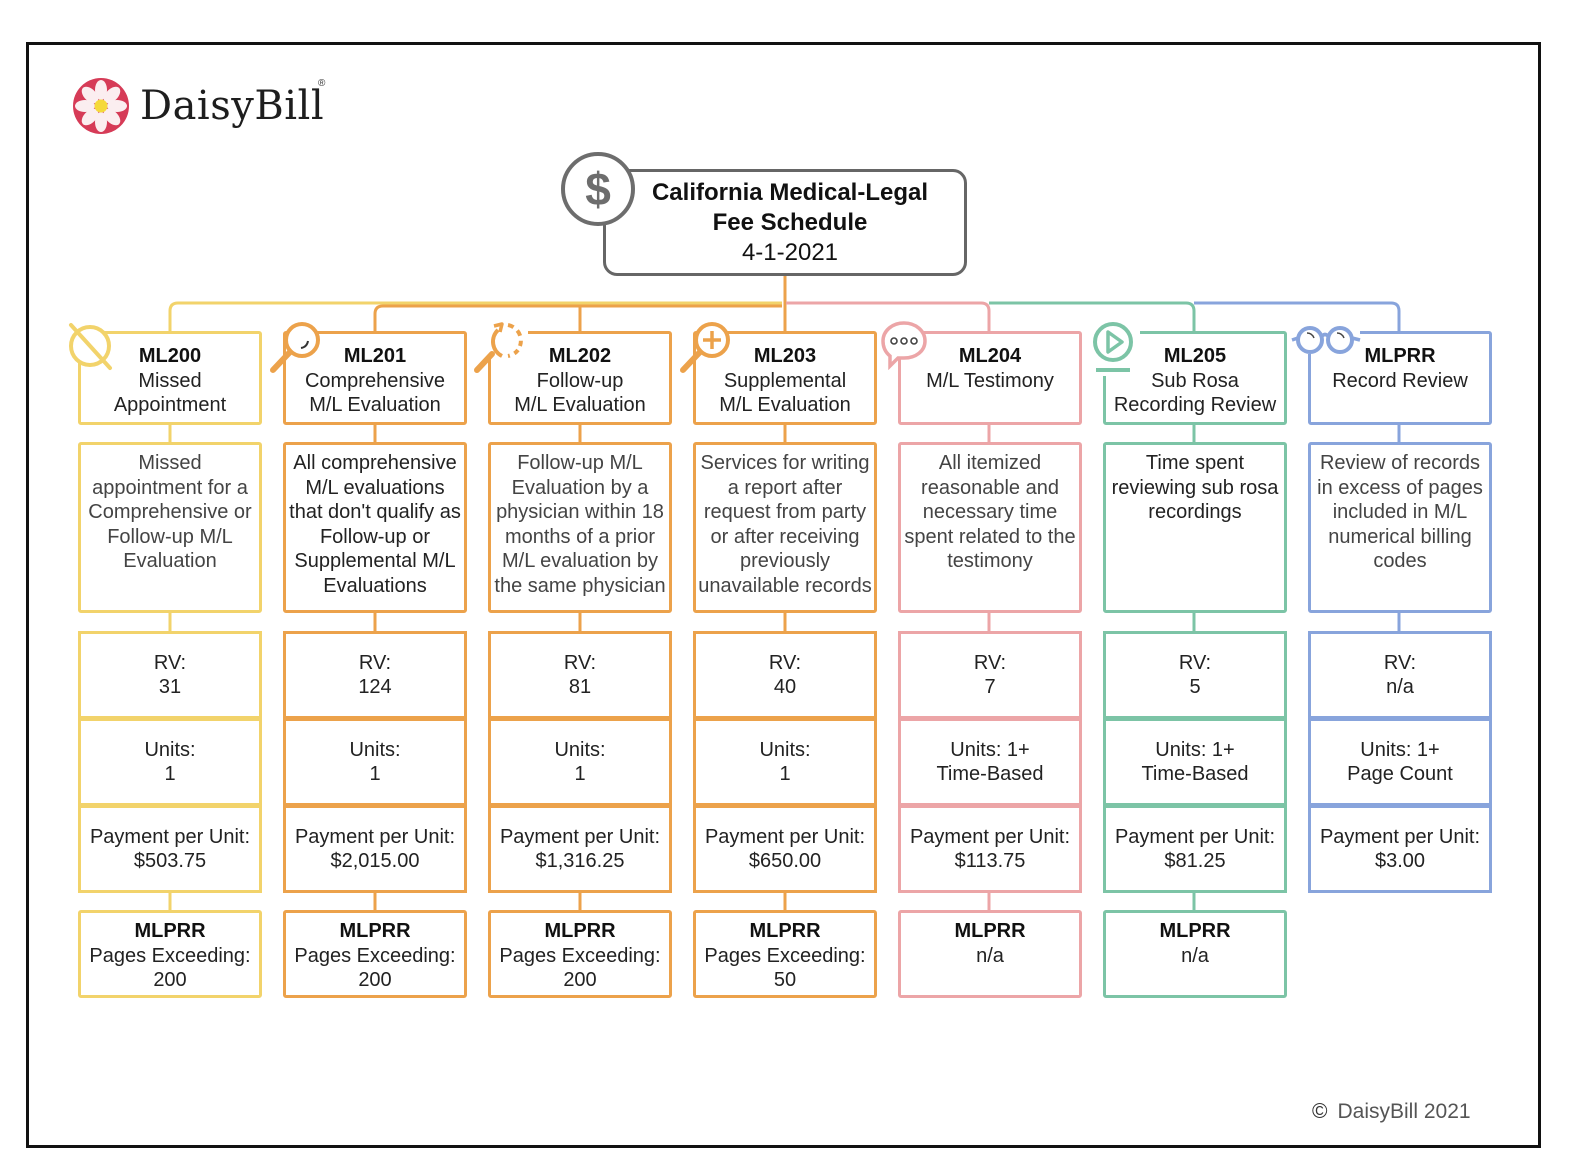 This screenshot has height=1176, width=1574. I want to click on payment-value: $1,316.25, so click(580, 861).